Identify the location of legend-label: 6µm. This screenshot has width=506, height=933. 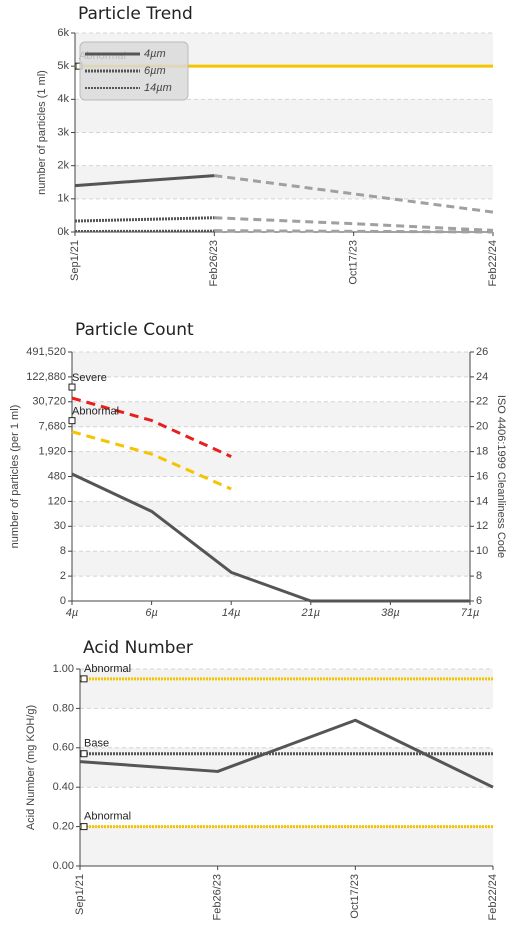
(155, 71).